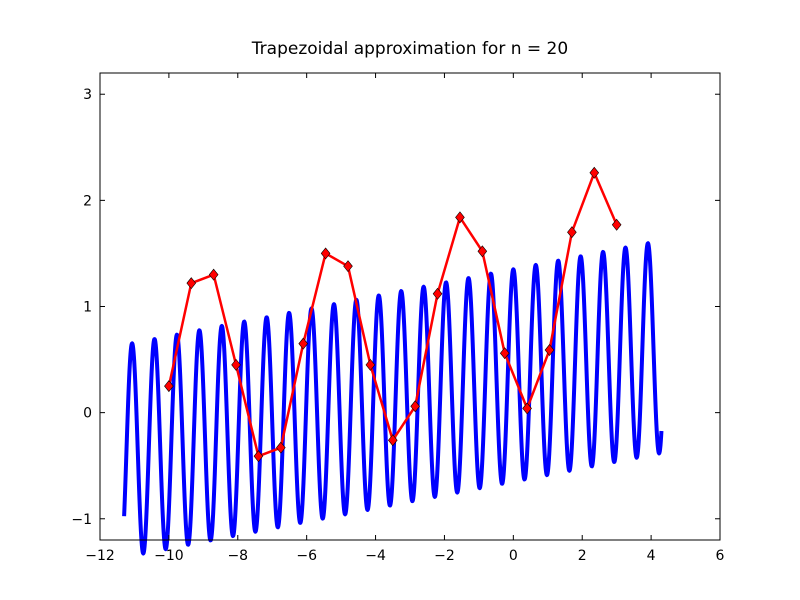  What do you see at coordinates (87, 308) in the screenshot?
I see `y-tick-label: 1` at bounding box center [87, 308].